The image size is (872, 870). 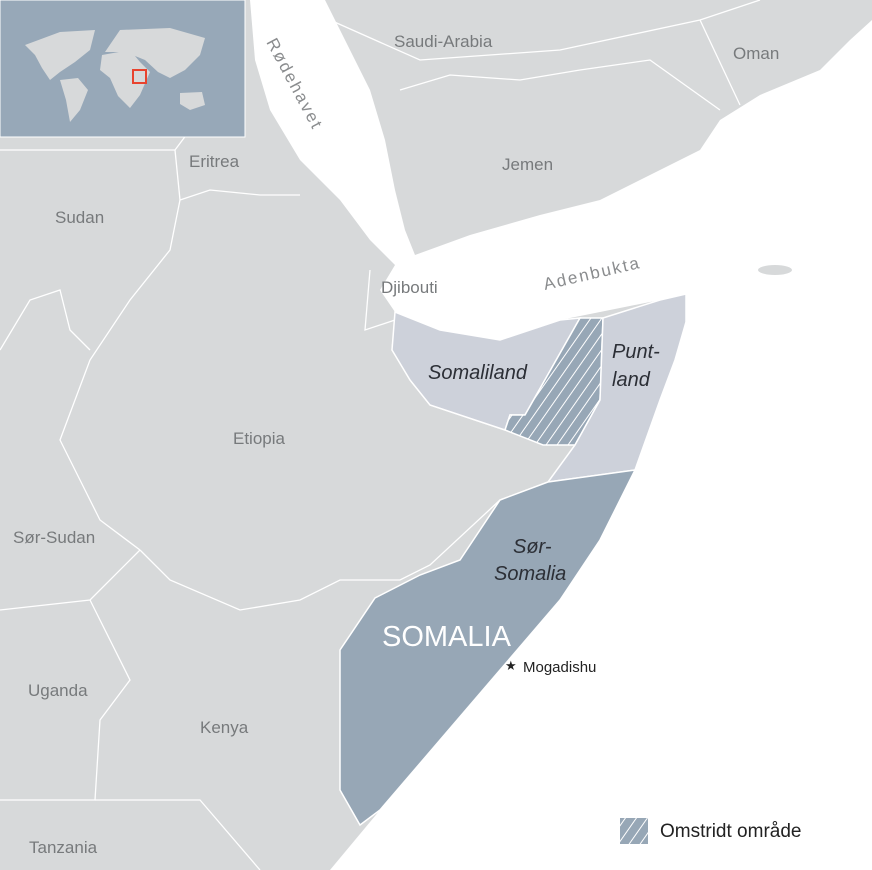 What do you see at coordinates (259, 438) in the screenshot?
I see `label-ethiopia: Etiopia` at bounding box center [259, 438].